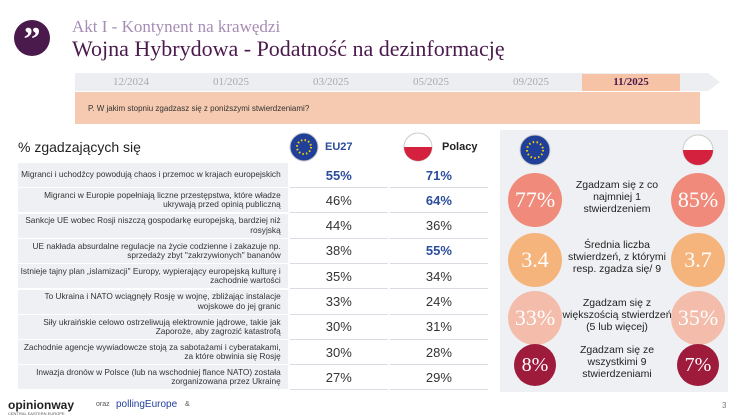 This screenshot has height=416, width=737. I want to click on value-cell: 29%, so click(438, 378).